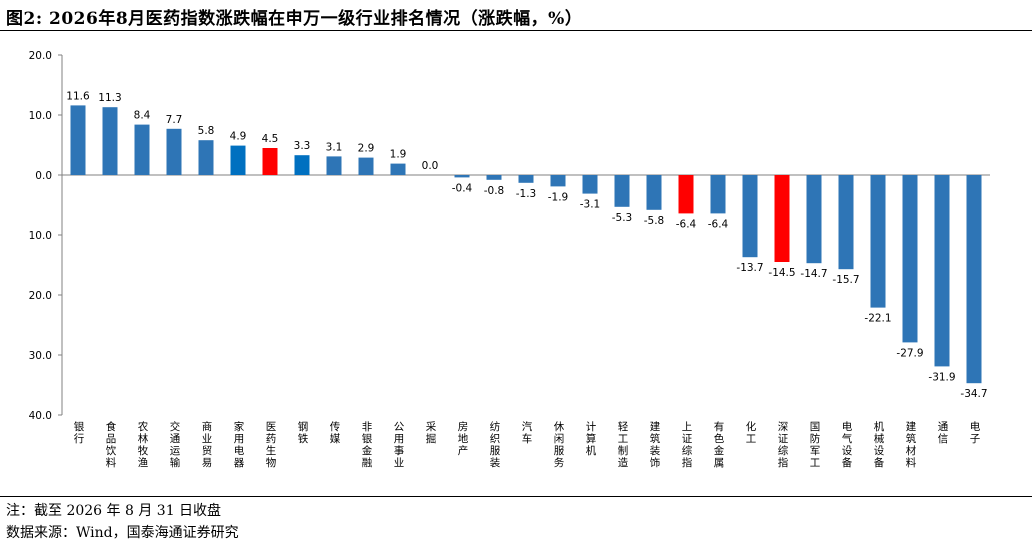 Image resolution: width=1032 pixels, height=548 pixels. I want to click on category-label: 电气设备, so click(847, 444).